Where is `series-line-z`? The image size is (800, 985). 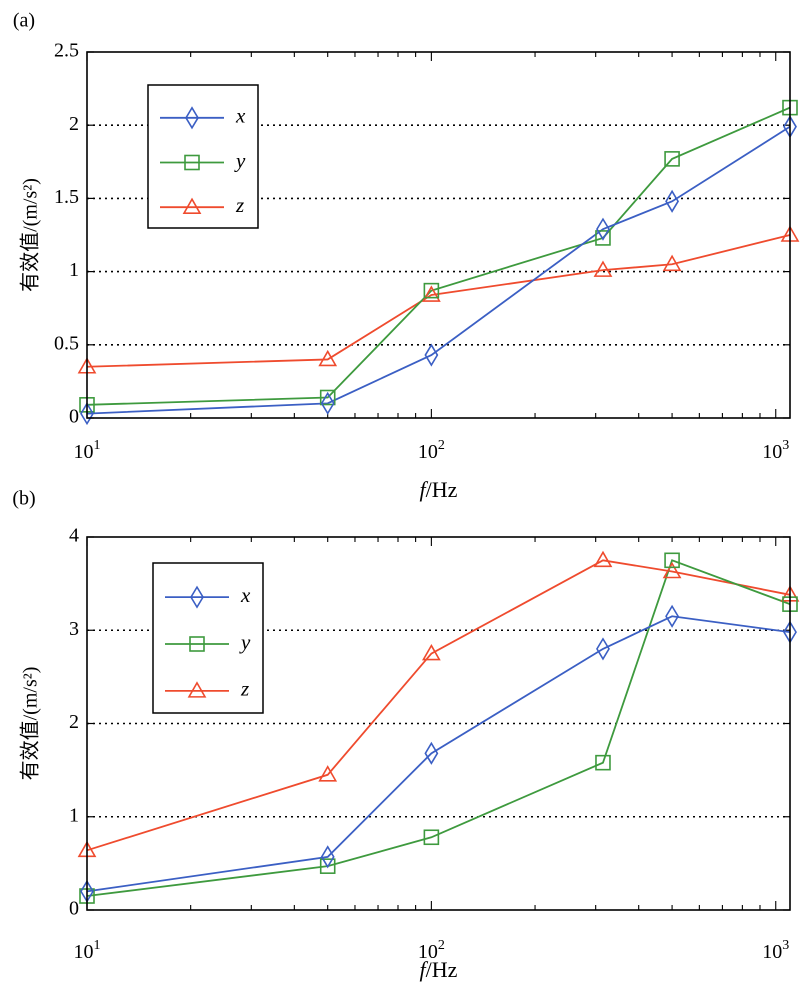 series-line-z is located at coordinates (438, 301).